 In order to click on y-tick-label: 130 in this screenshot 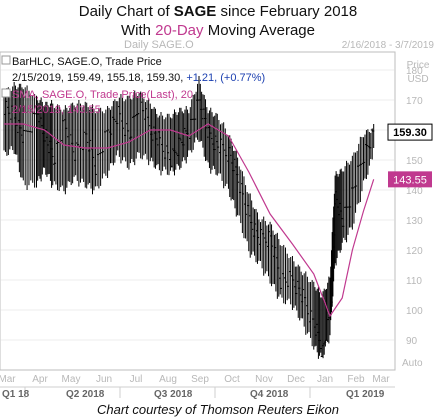, I will do `click(414, 221)`.